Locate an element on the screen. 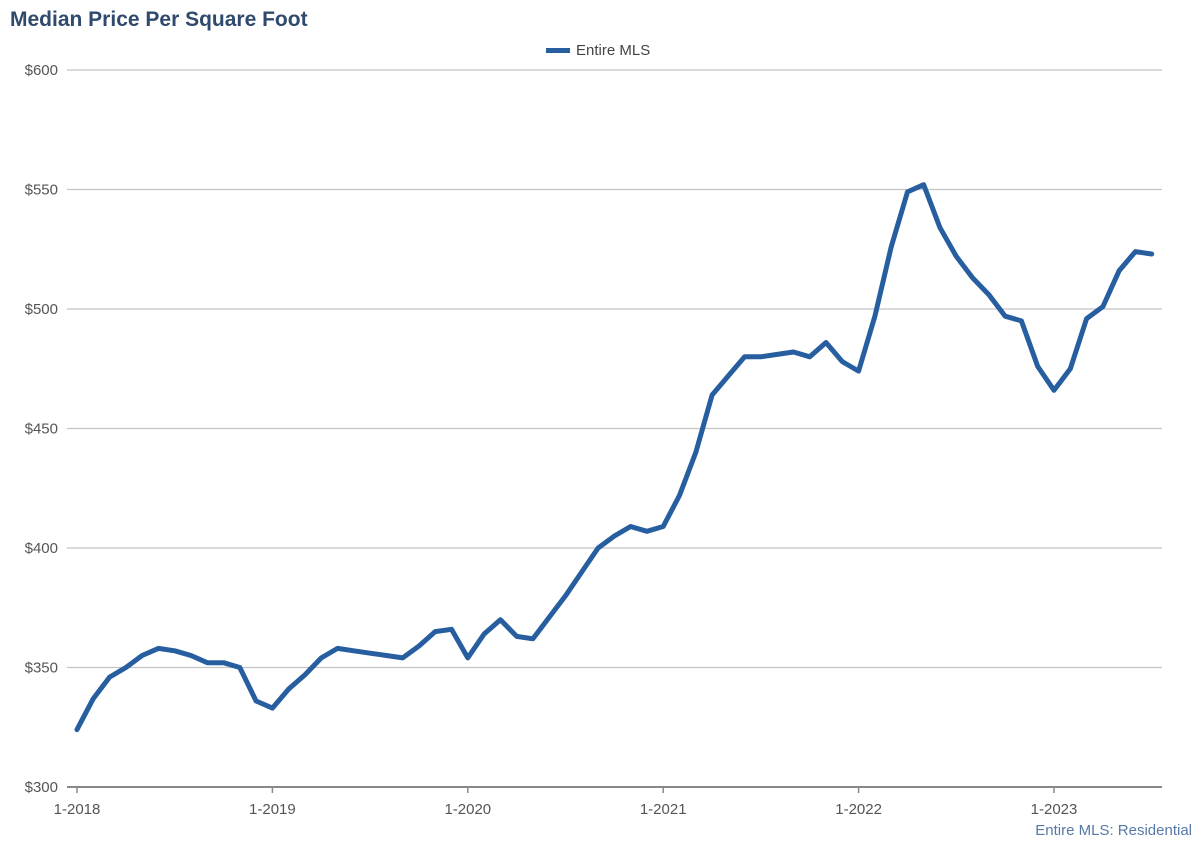  x-tick-label: 1-2020 is located at coordinates (467, 809).